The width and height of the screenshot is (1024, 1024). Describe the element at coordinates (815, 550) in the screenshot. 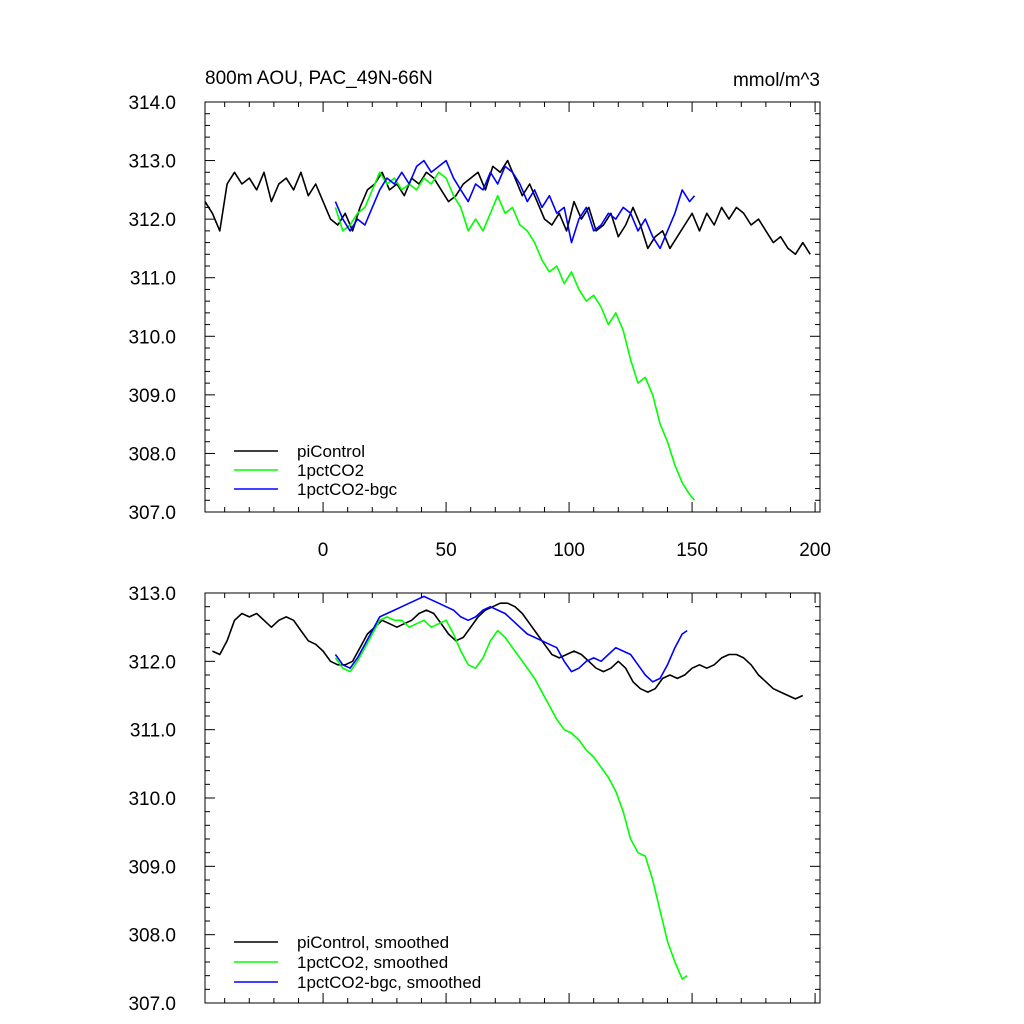

I see `top-x-tick-label: 200` at that location.